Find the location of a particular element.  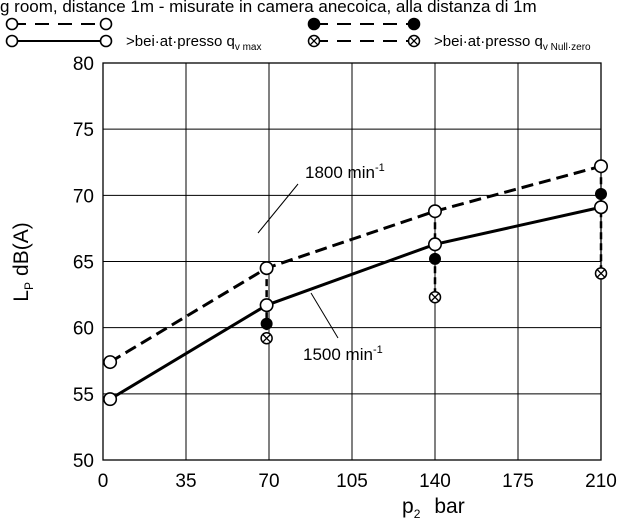

annotation-1500-sup: -1 is located at coordinates (378, 350).